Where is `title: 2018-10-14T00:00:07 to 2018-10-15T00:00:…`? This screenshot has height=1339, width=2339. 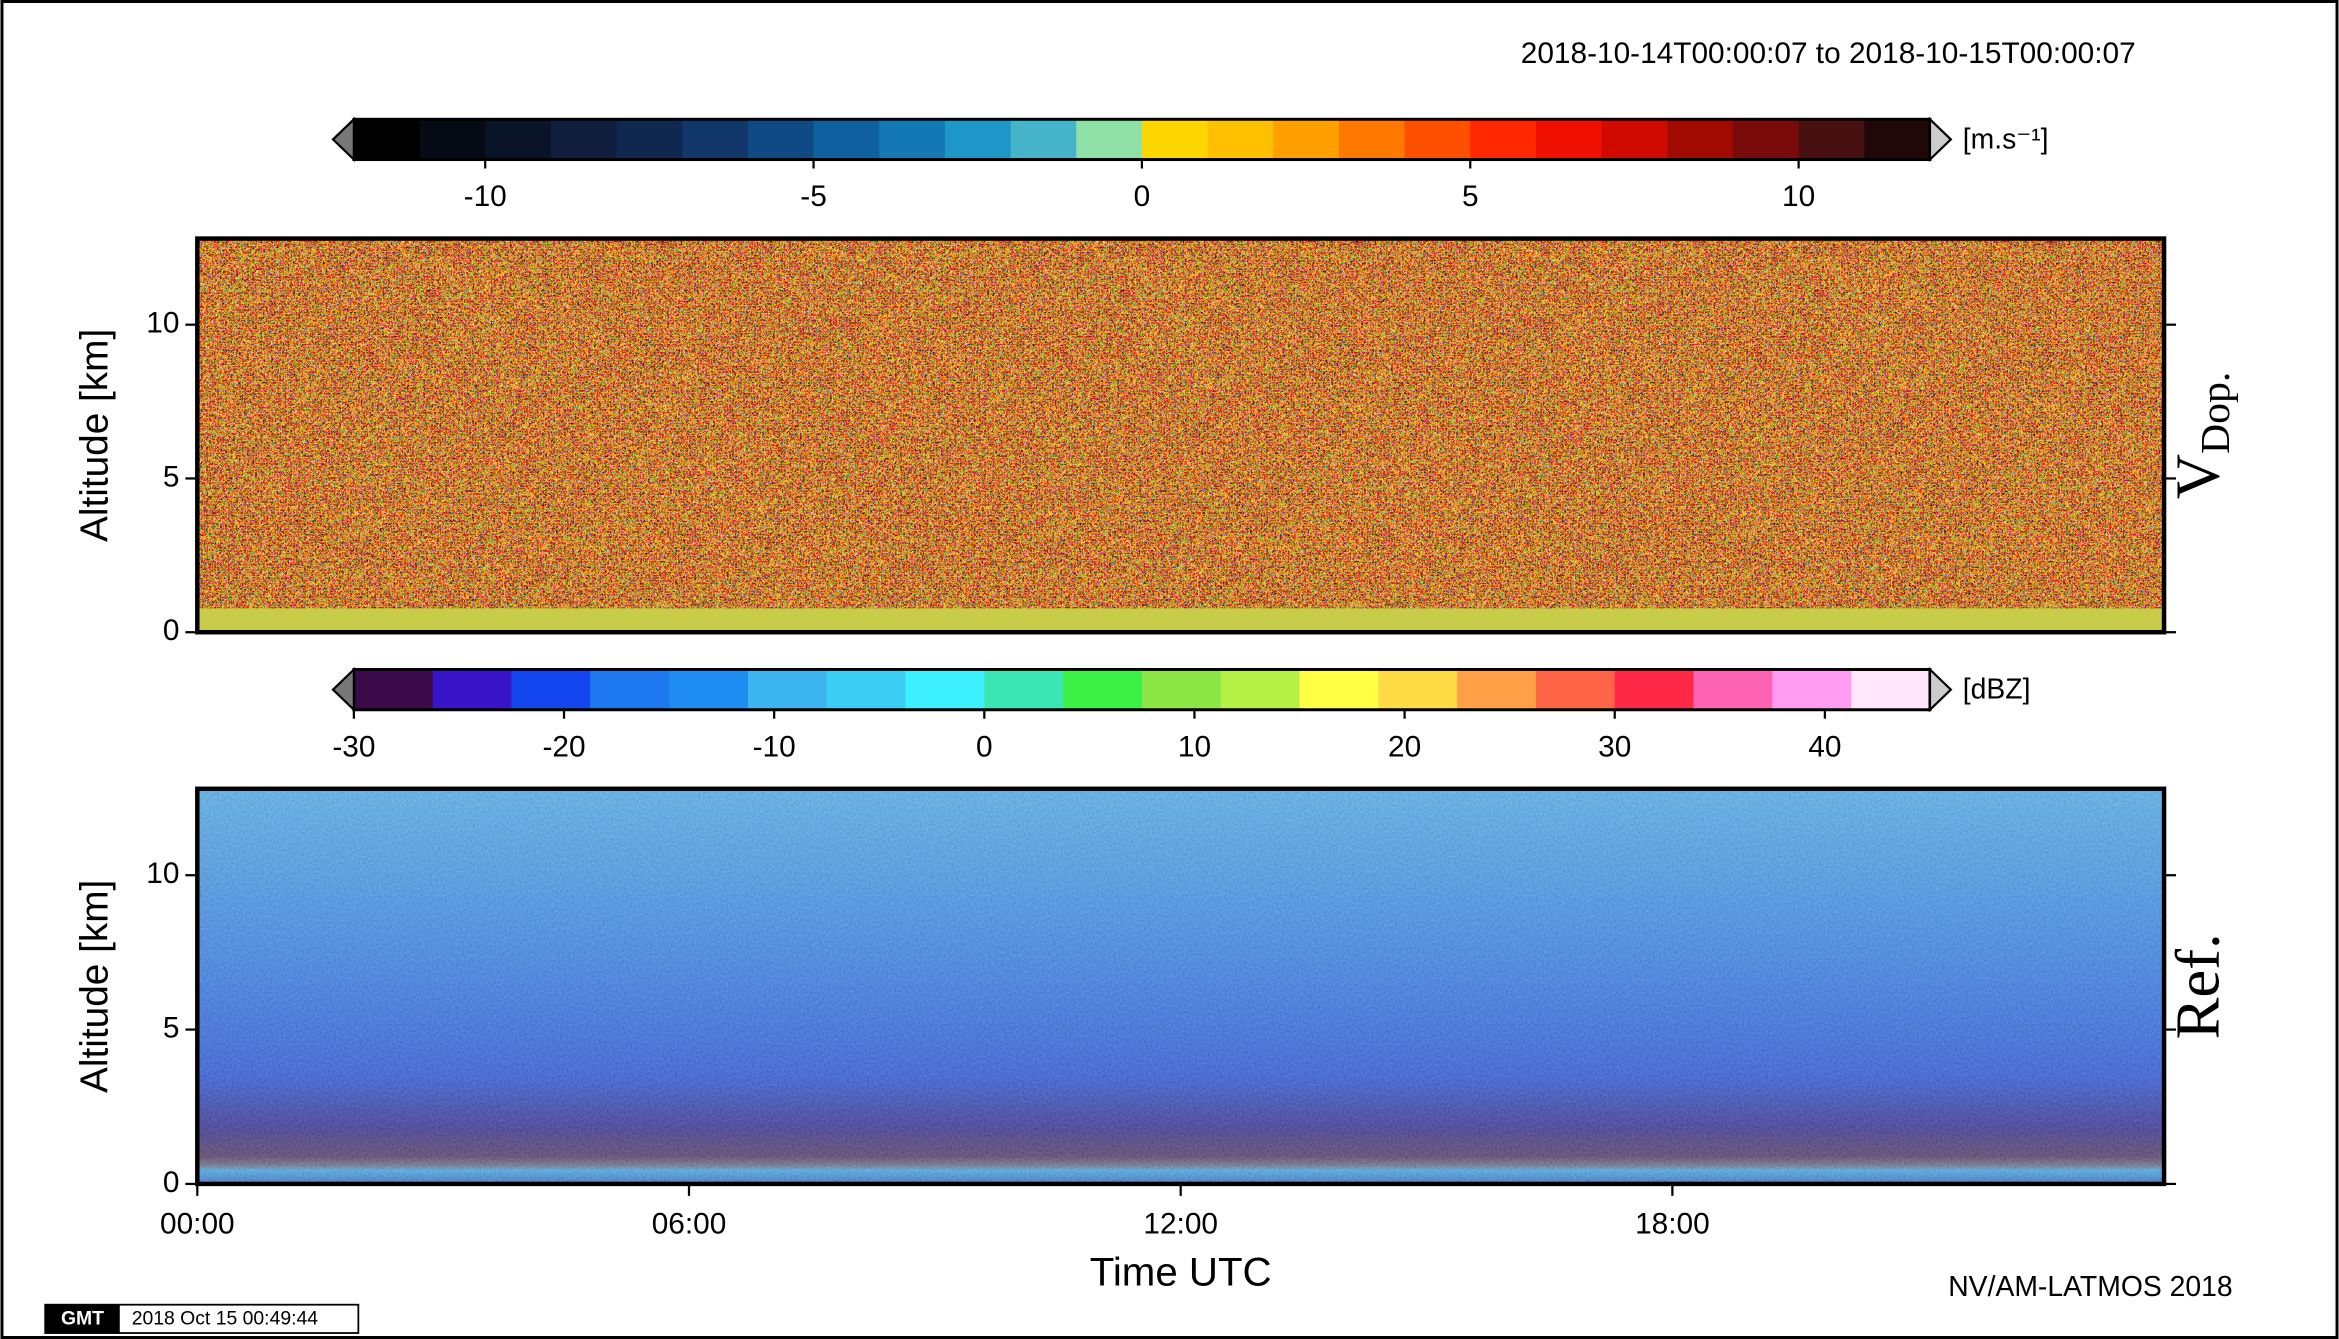 title: 2018-10-14T00:00:07 to 2018-10-15T00:00:… is located at coordinates (1828, 53).